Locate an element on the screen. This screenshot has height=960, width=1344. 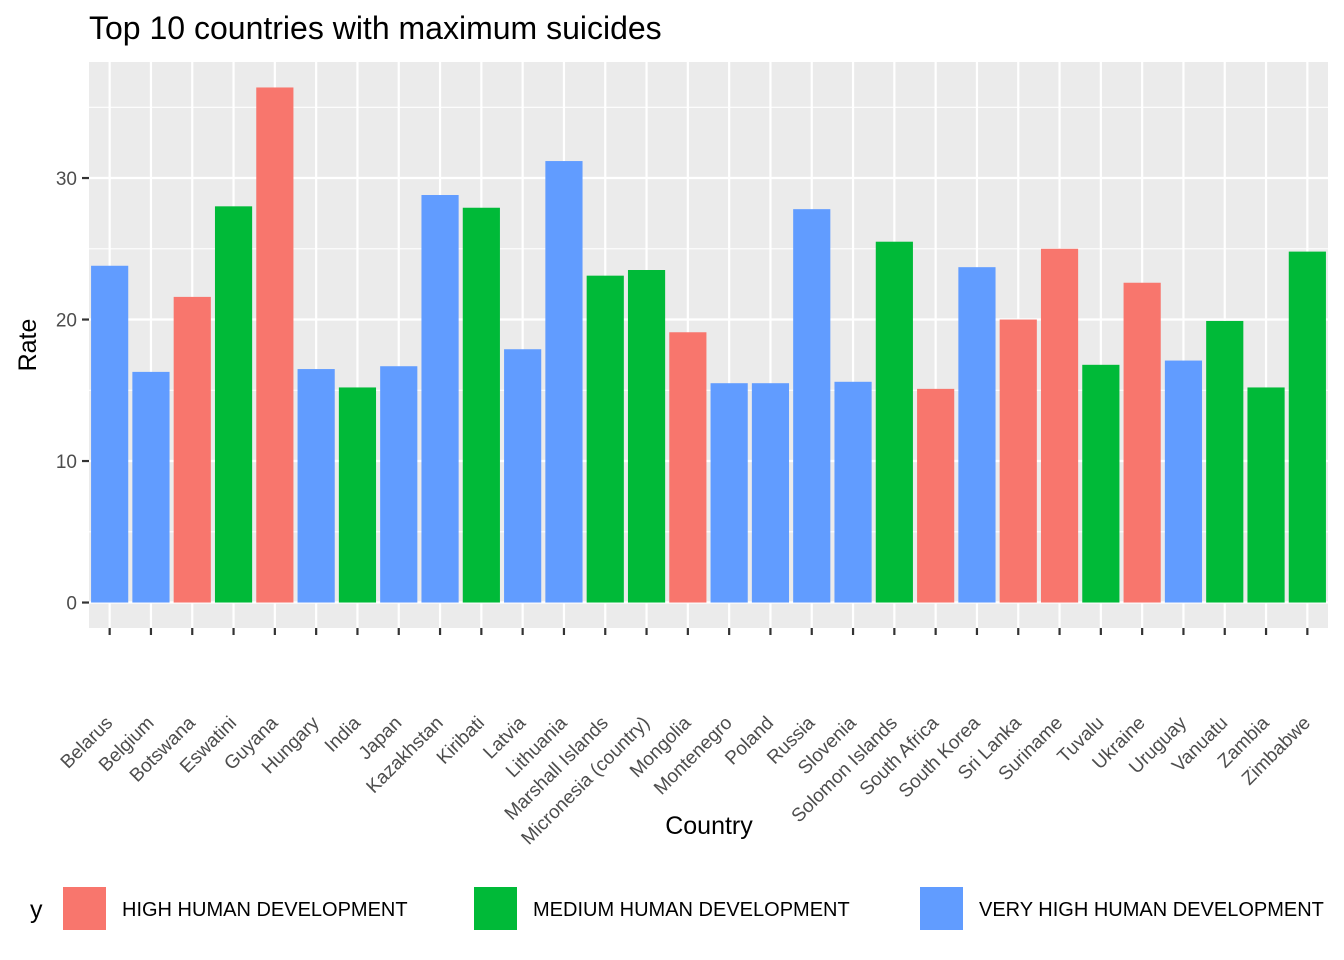
bar-uruguay is located at coordinates (1183, 481).